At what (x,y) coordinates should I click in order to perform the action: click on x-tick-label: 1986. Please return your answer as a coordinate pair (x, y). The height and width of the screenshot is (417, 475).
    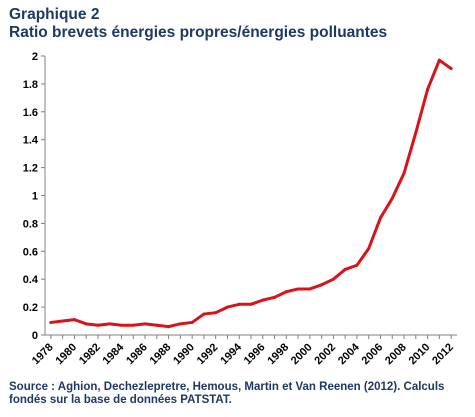
    Looking at the image, I should click on (137, 354).